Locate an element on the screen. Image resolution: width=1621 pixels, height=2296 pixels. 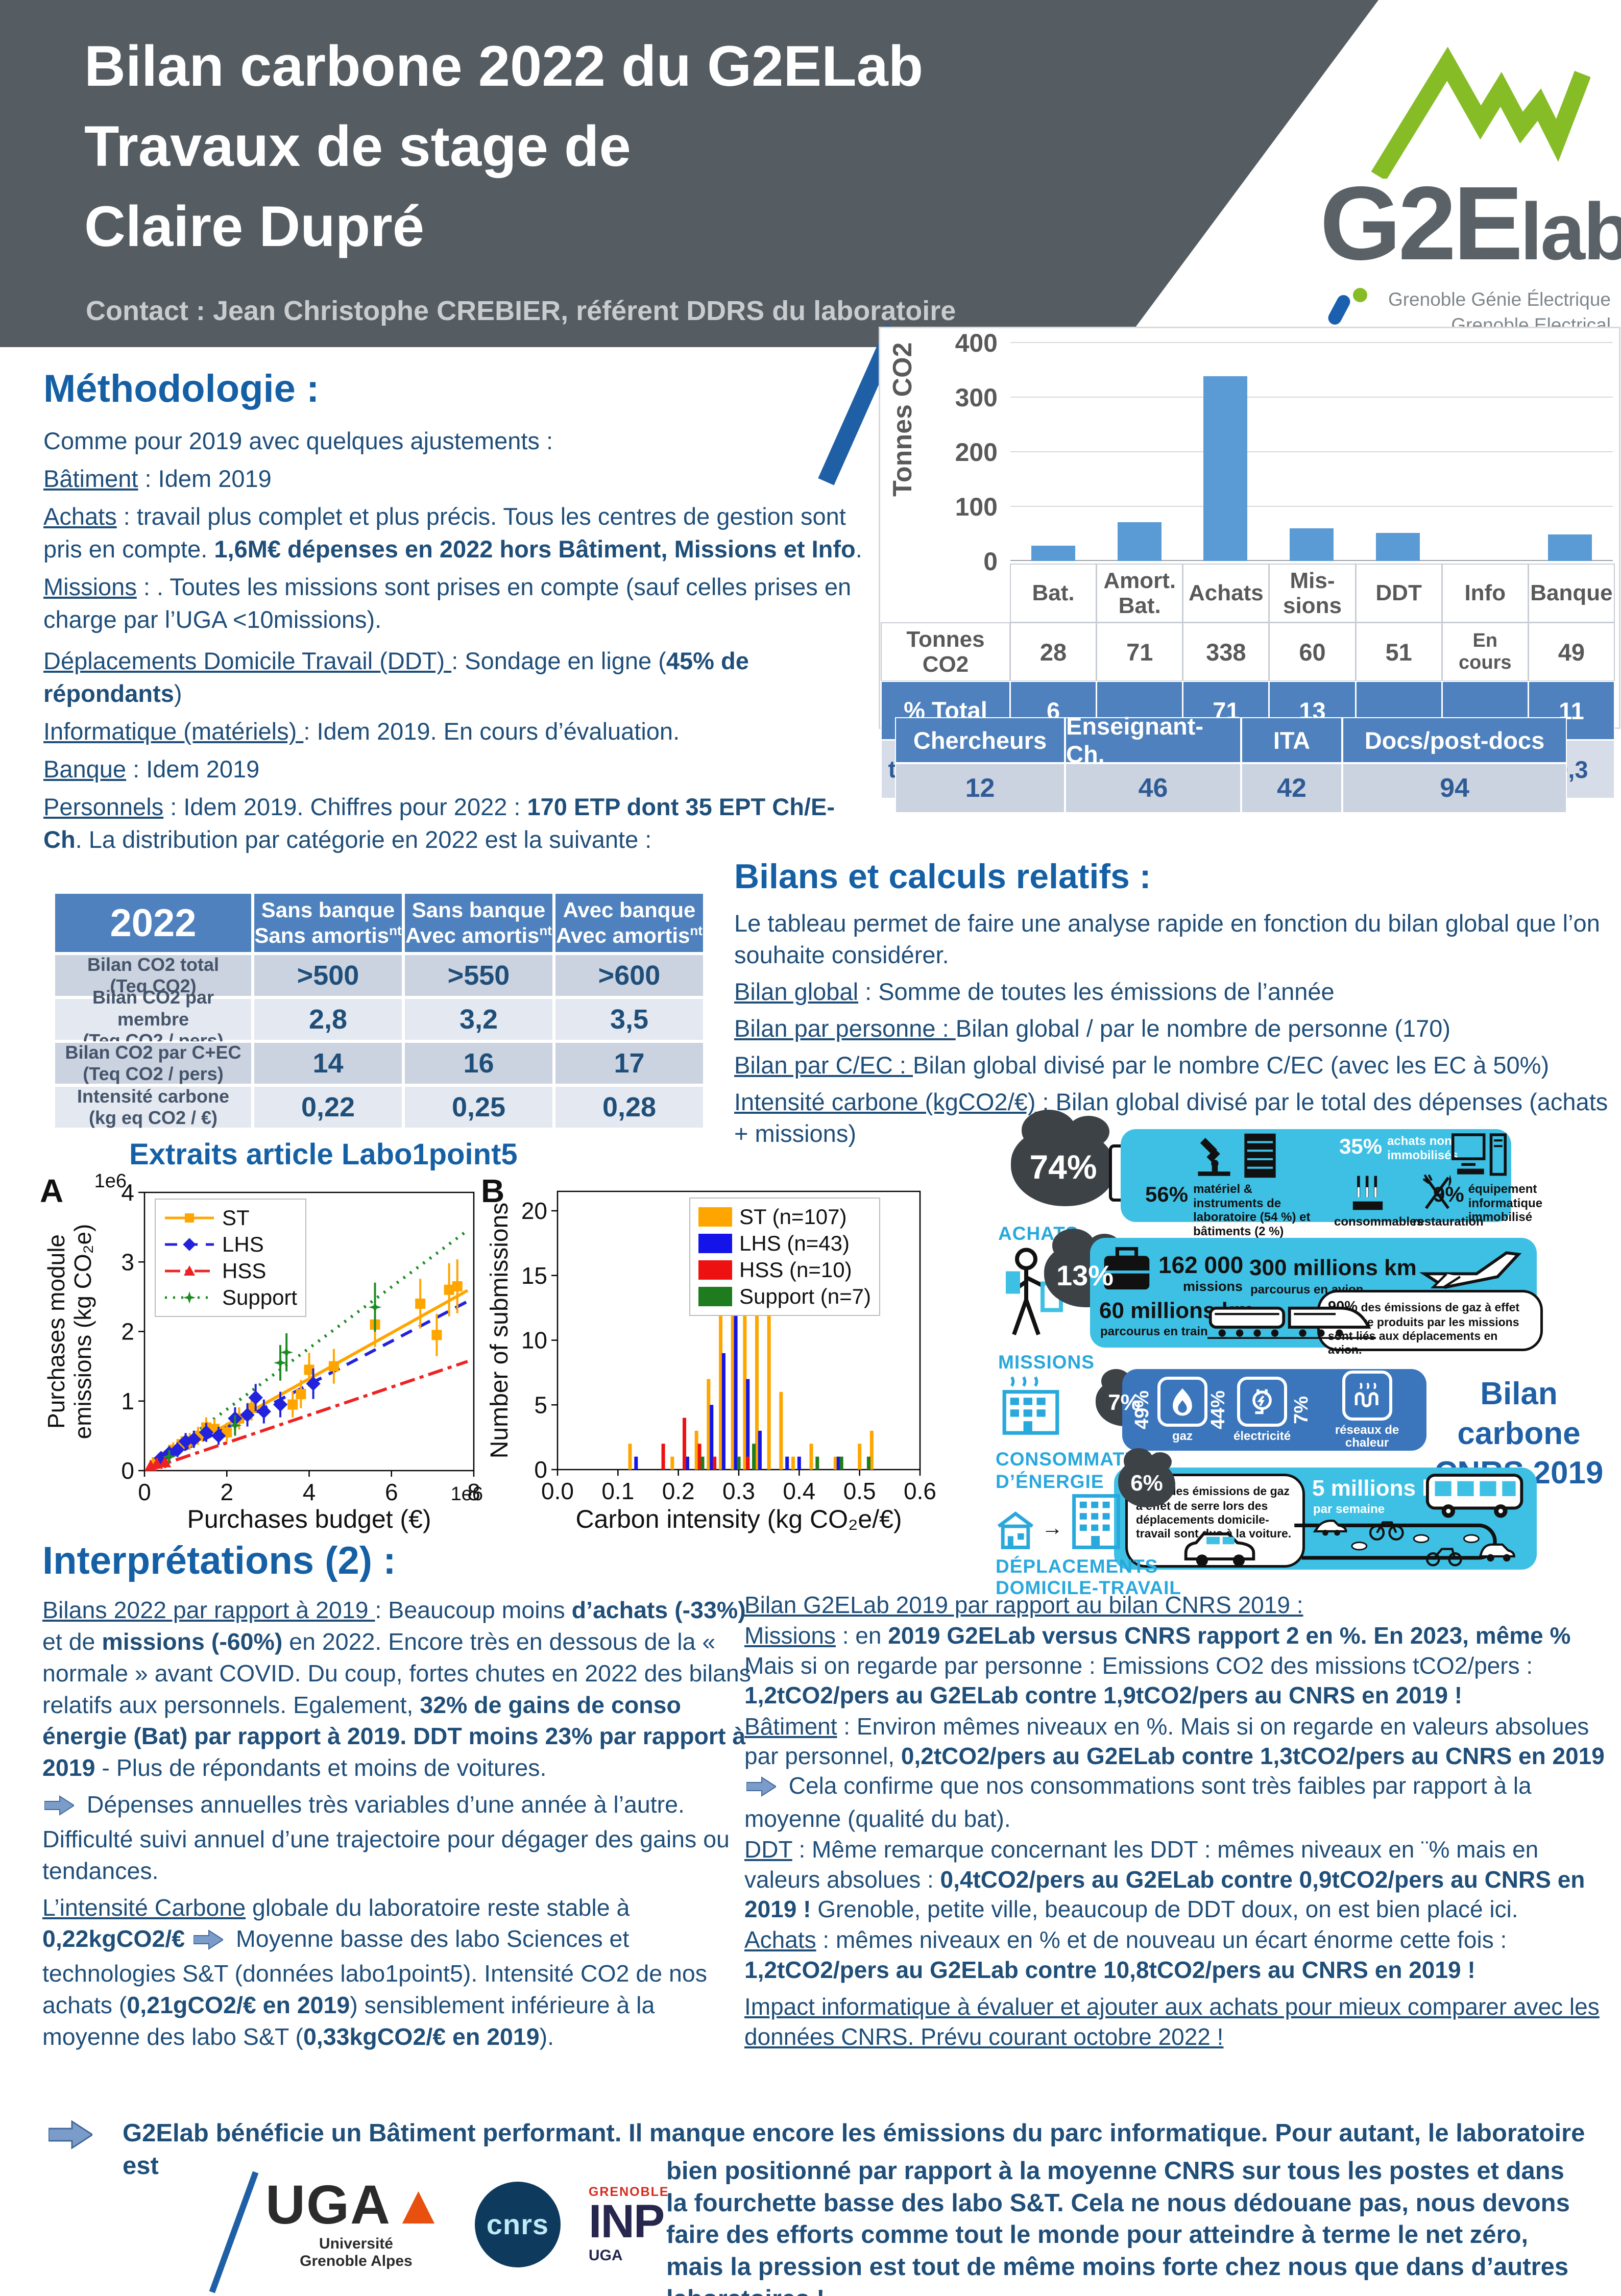
consommables-label: consommables is located at coordinates (1378, 1222).